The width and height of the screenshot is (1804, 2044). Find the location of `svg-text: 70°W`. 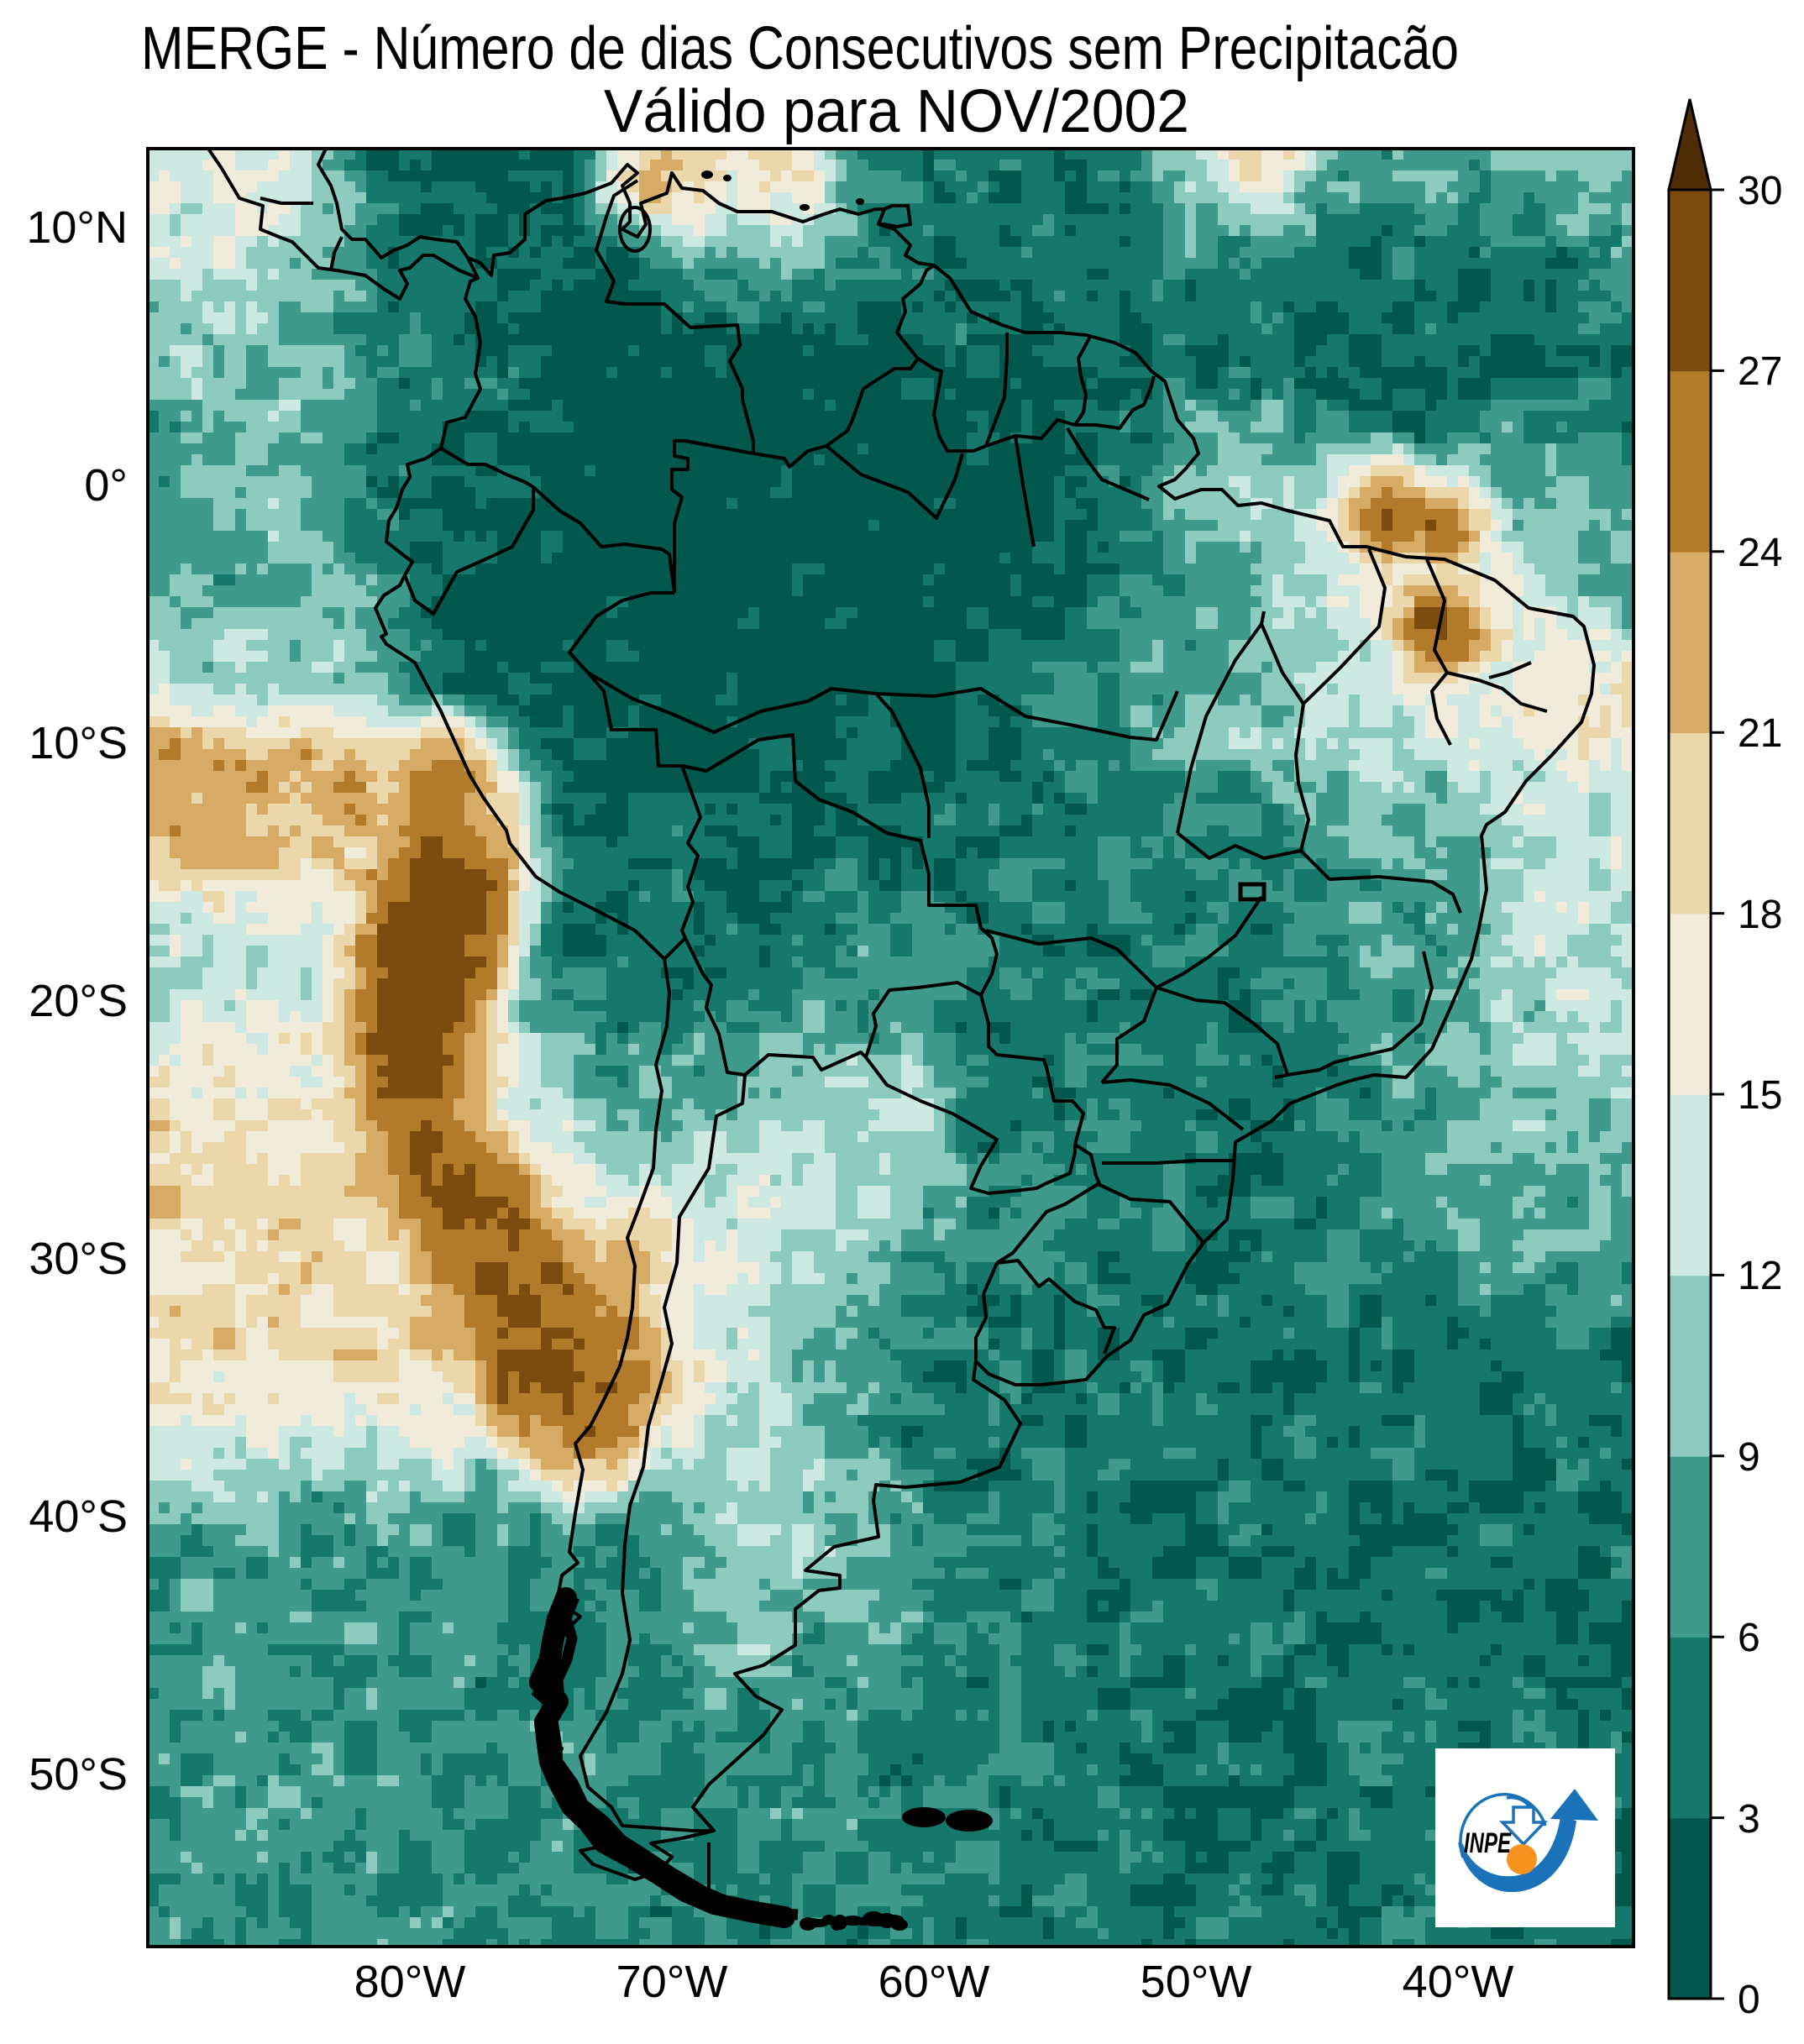

svg-text: 70°W is located at coordinates (672, 1982).